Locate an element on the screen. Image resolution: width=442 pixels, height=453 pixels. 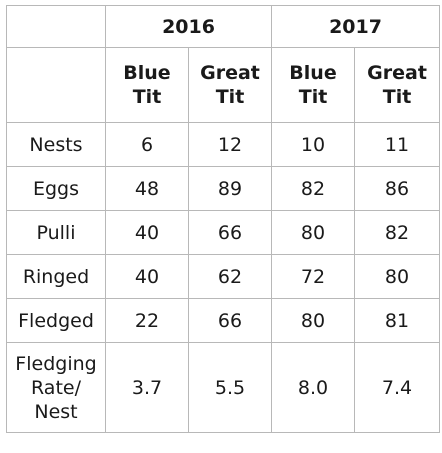
row-label: Fledging Rate/ Nest is located at coordinates (56, 387).